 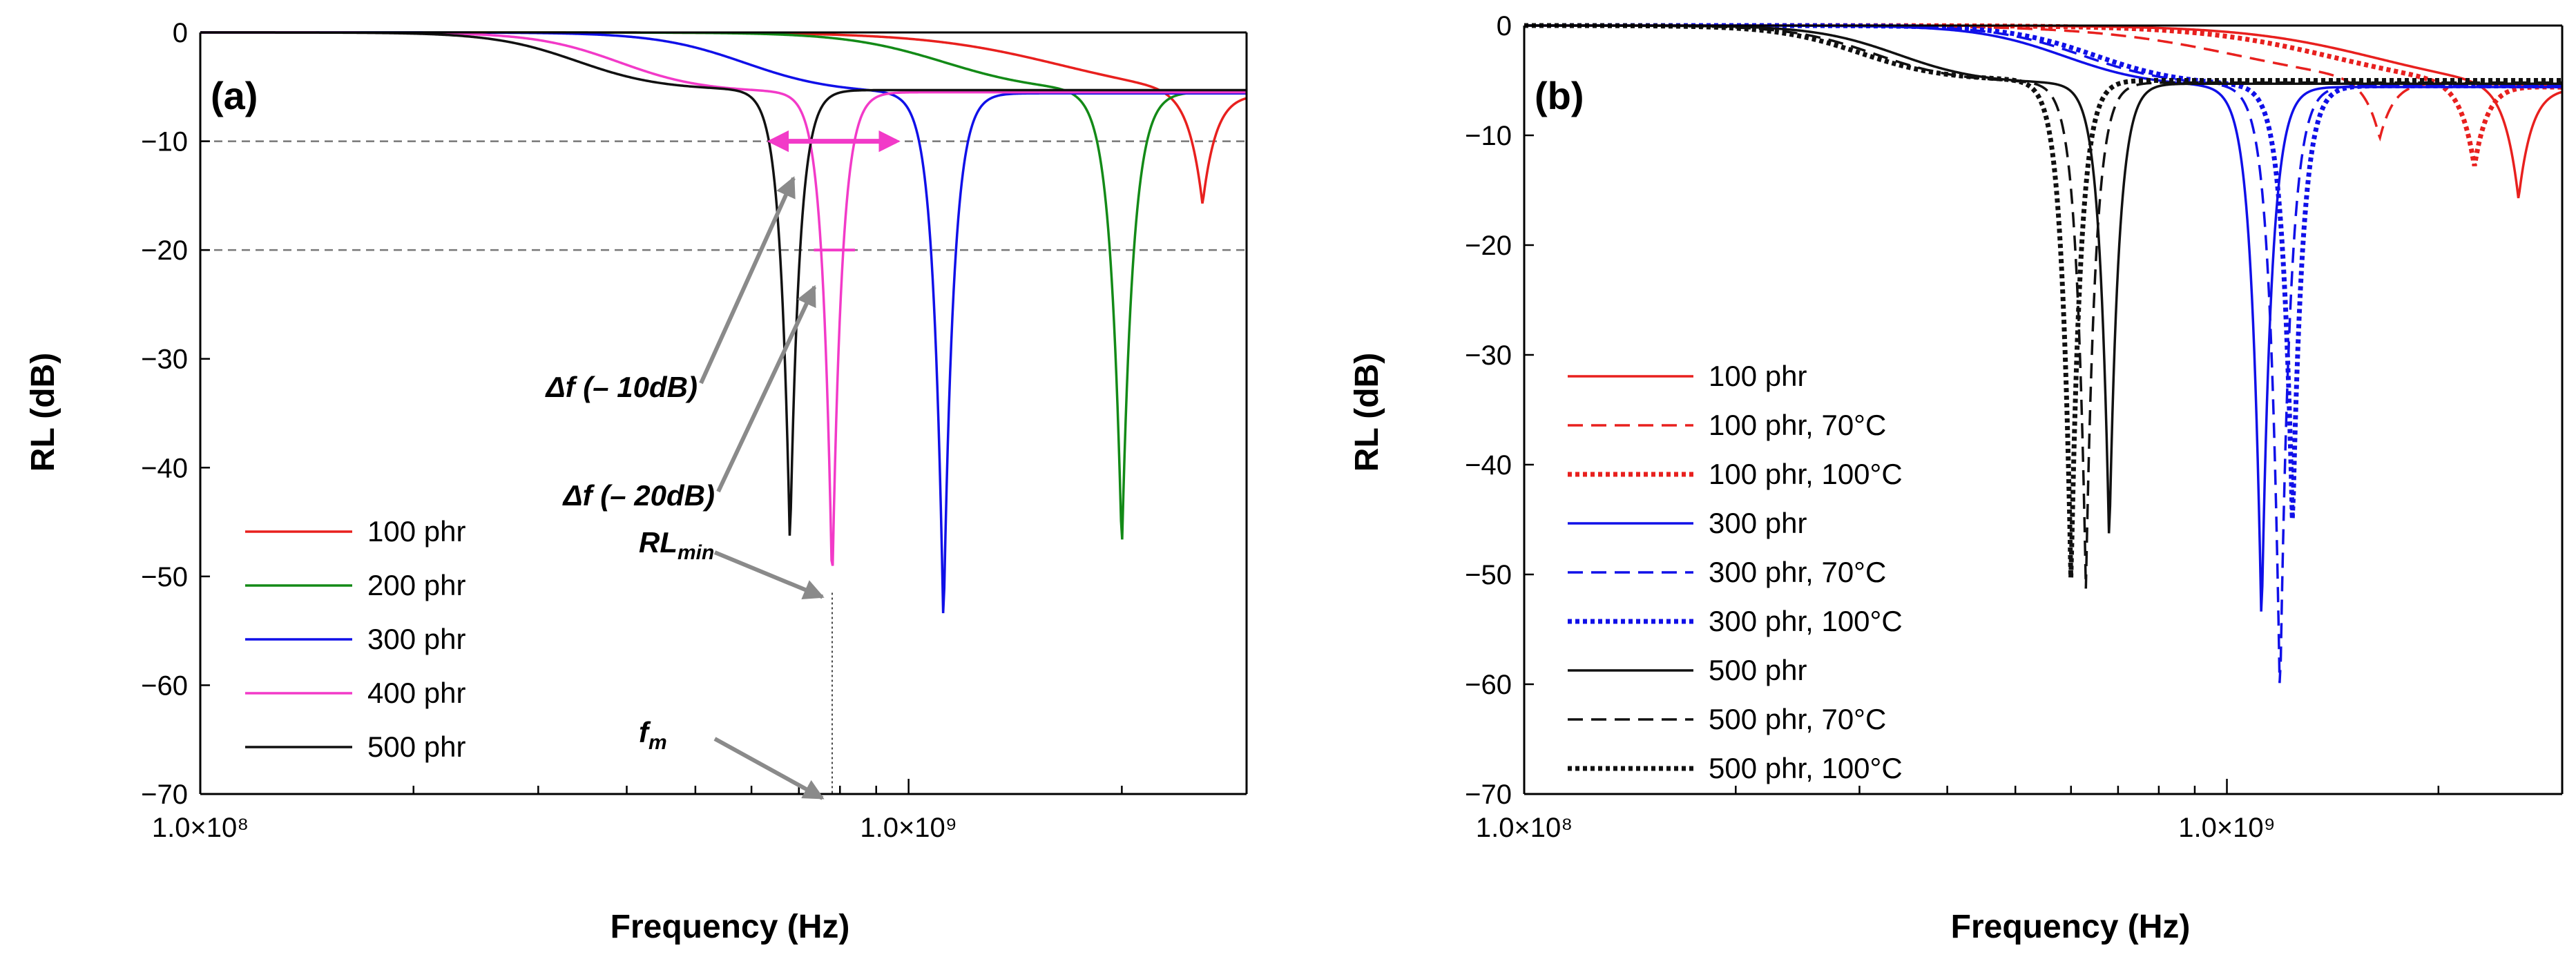 I want to click on legend-label: 200 phr, so click(x=416, y=585).